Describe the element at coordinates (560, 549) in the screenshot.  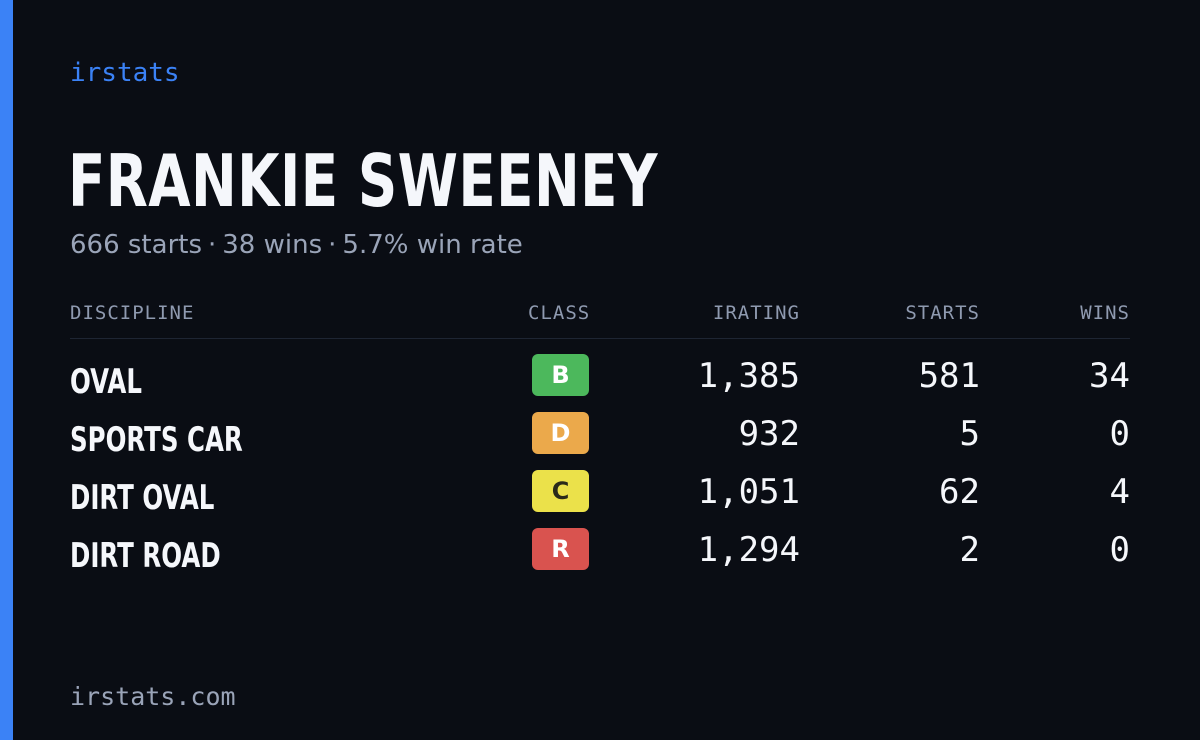
I see `class-badge: R` at that location.